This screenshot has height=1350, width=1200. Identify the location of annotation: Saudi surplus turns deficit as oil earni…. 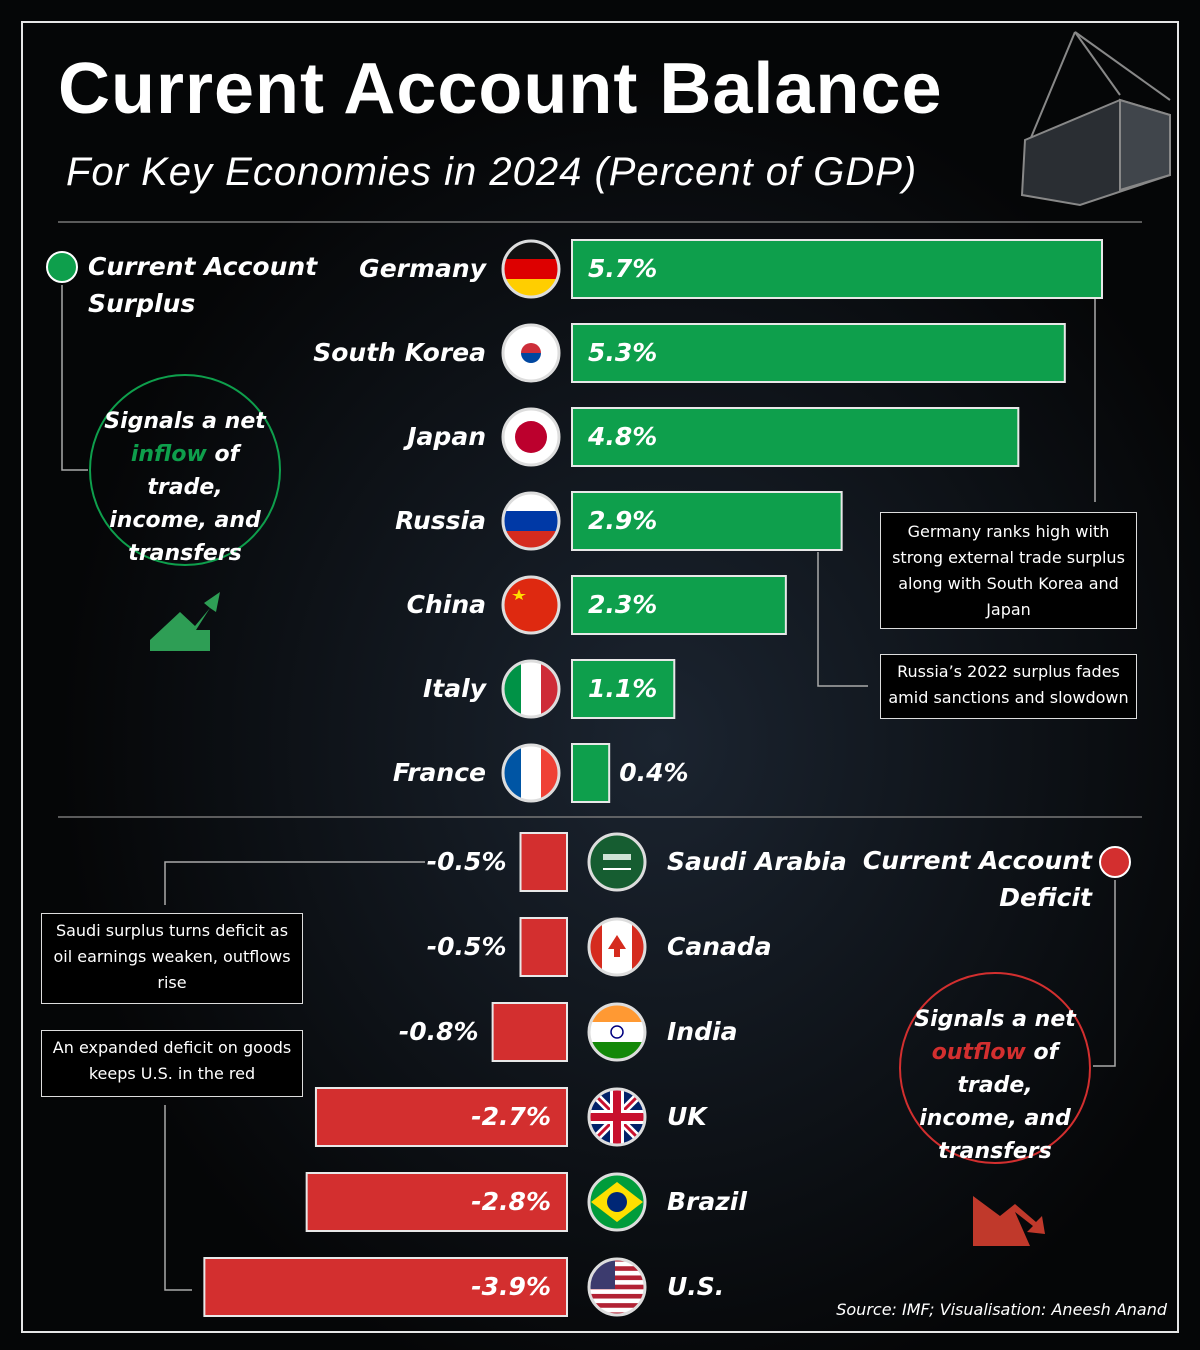
(172, 958).